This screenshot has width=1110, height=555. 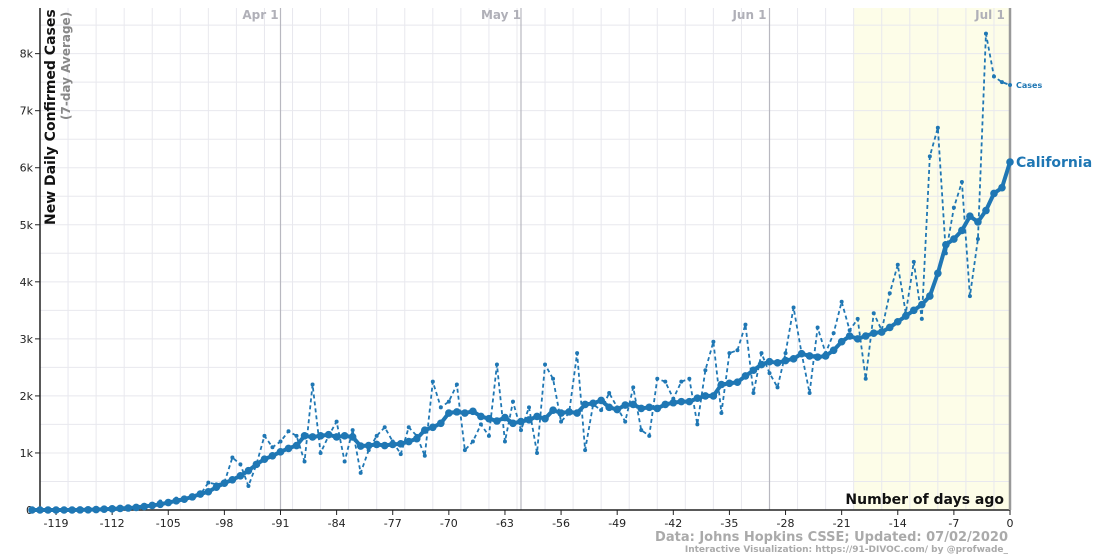 I want to click on x-tick-label: 0, so click(x=1010, y=523).